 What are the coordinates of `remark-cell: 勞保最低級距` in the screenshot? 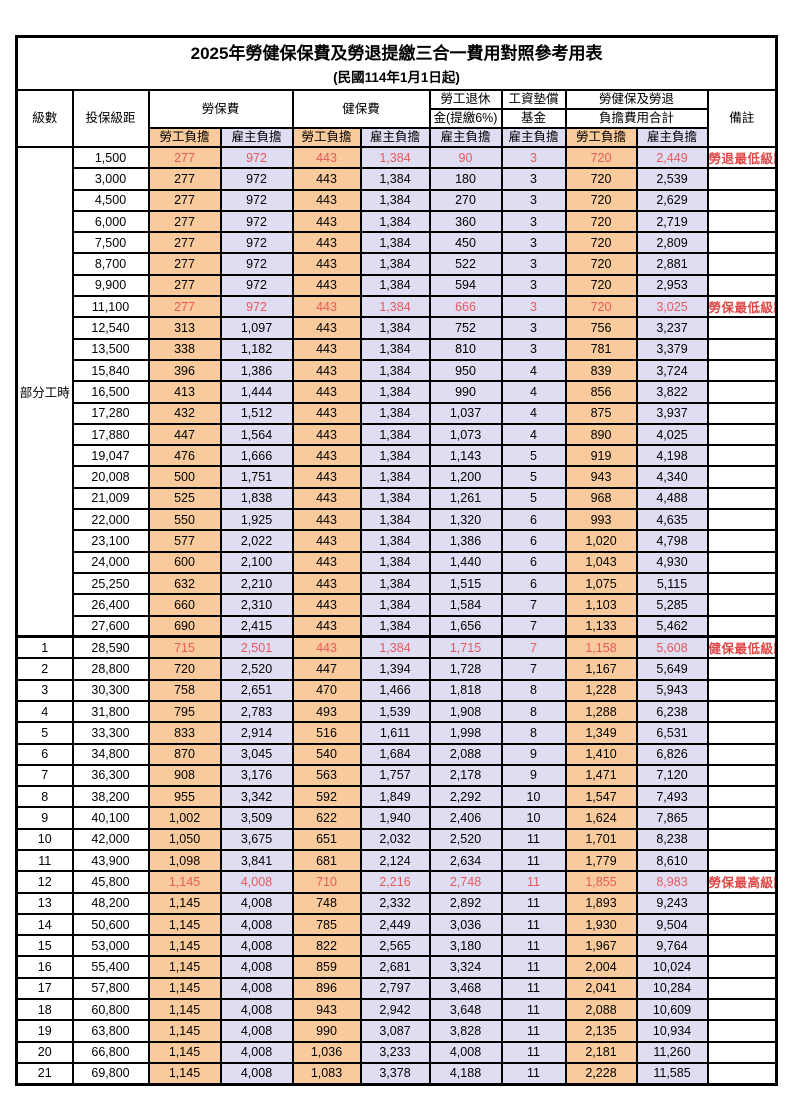 It's located at (742, 307).